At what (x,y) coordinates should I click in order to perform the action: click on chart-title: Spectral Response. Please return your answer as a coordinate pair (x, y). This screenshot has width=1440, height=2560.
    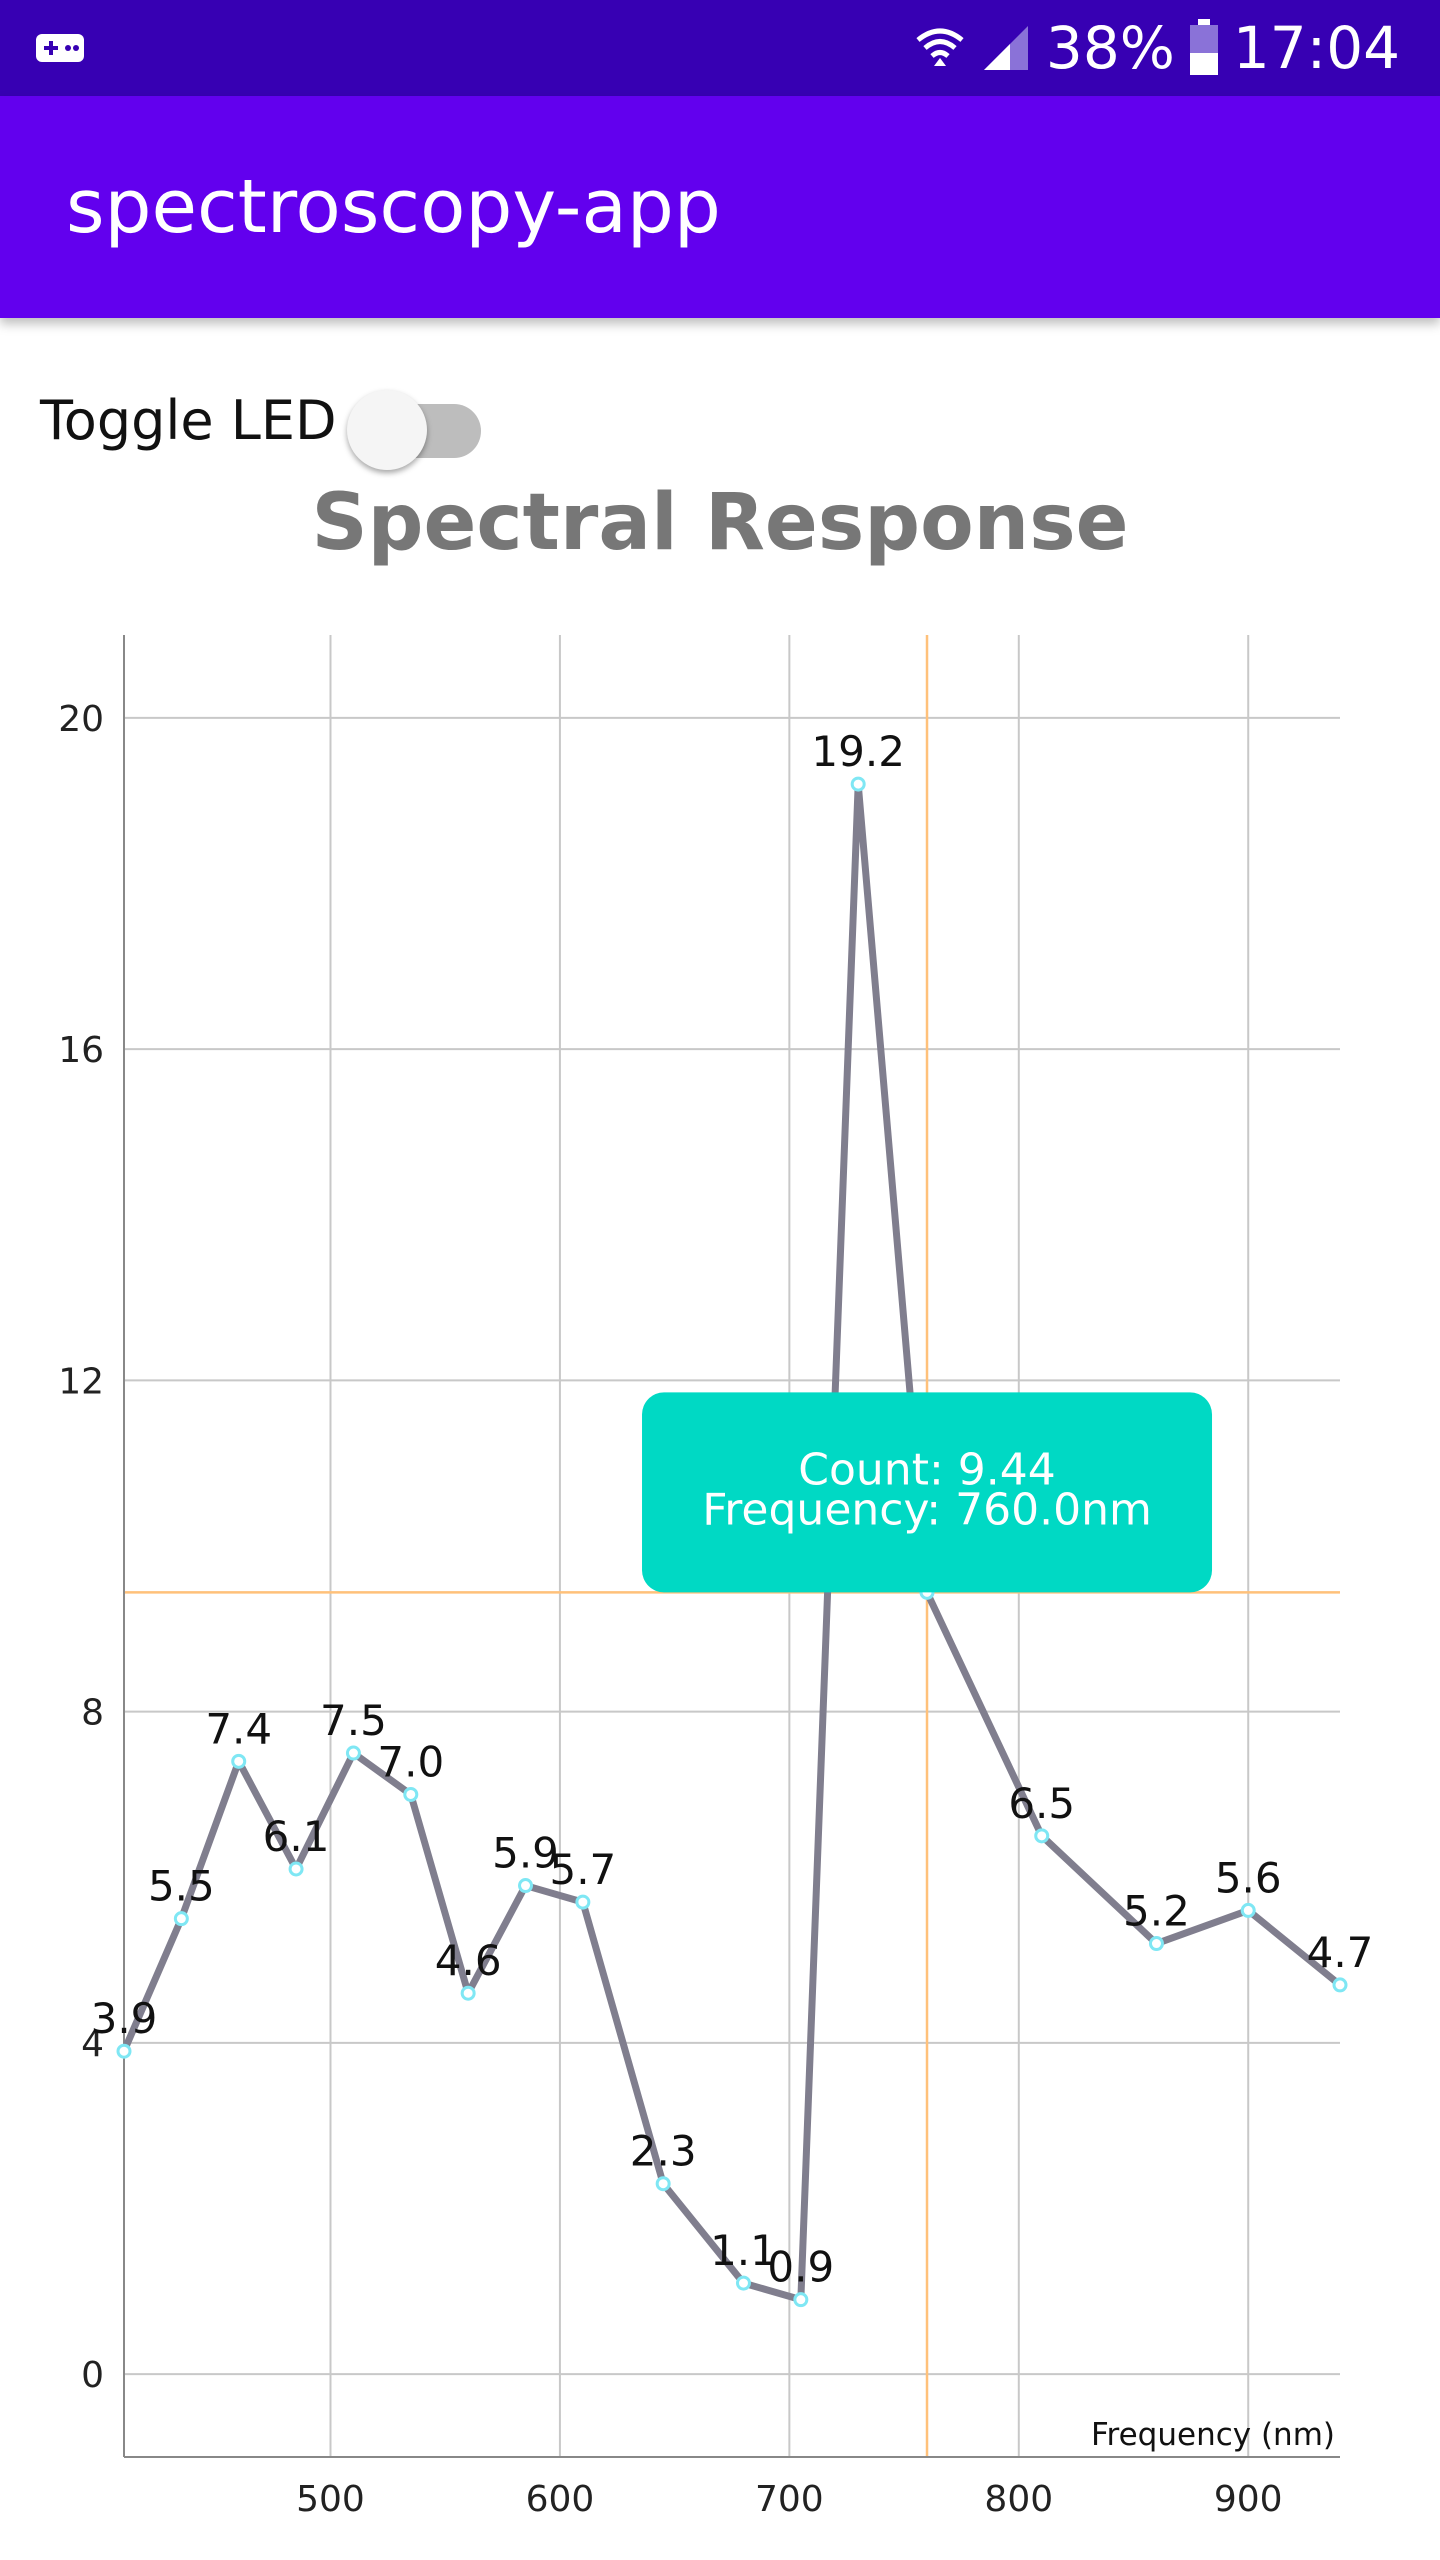
    Looking at the image, I should click on (720, 523).